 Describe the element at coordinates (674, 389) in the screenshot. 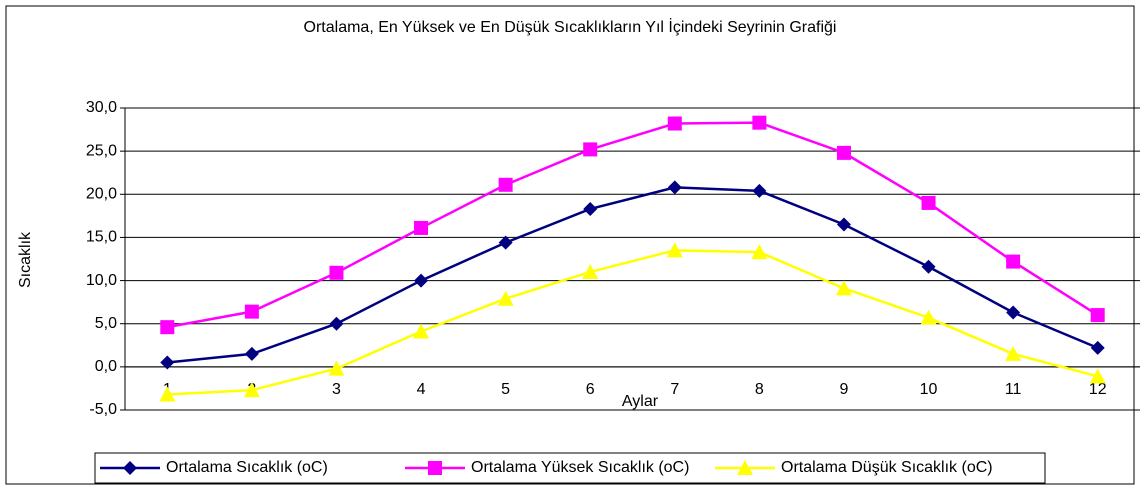

I see `x-tick-label: 7` at that location.